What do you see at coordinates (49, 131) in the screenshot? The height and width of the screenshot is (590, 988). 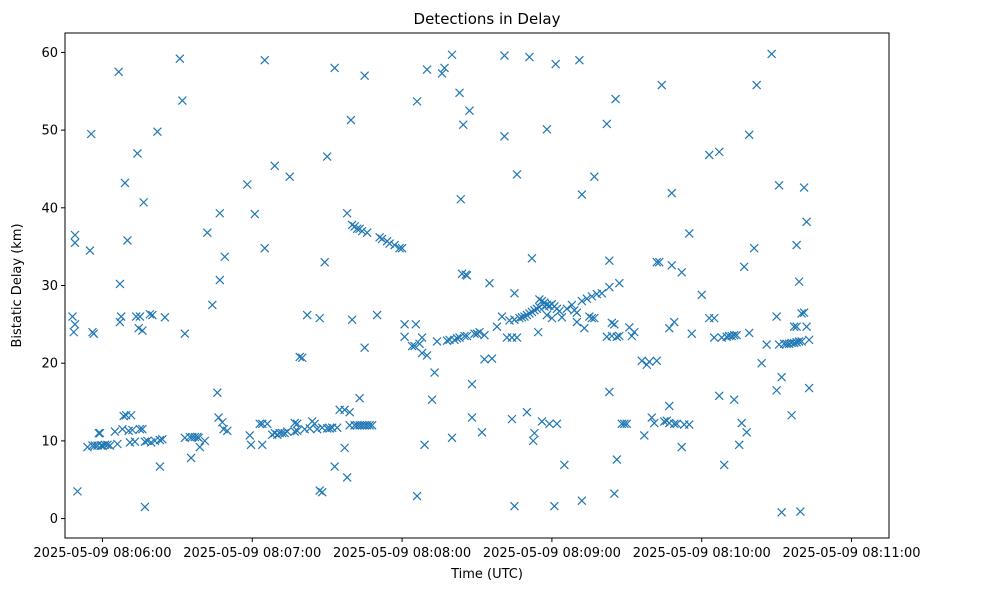 I see `y-tick-label-5: 50` at bounding box center [49, 131].